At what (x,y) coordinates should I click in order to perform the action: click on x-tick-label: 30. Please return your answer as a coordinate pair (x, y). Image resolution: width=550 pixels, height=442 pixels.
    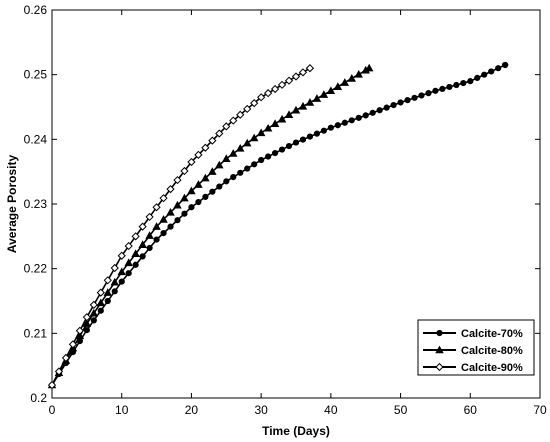
    Looking at the image, I should click on (261, 410).